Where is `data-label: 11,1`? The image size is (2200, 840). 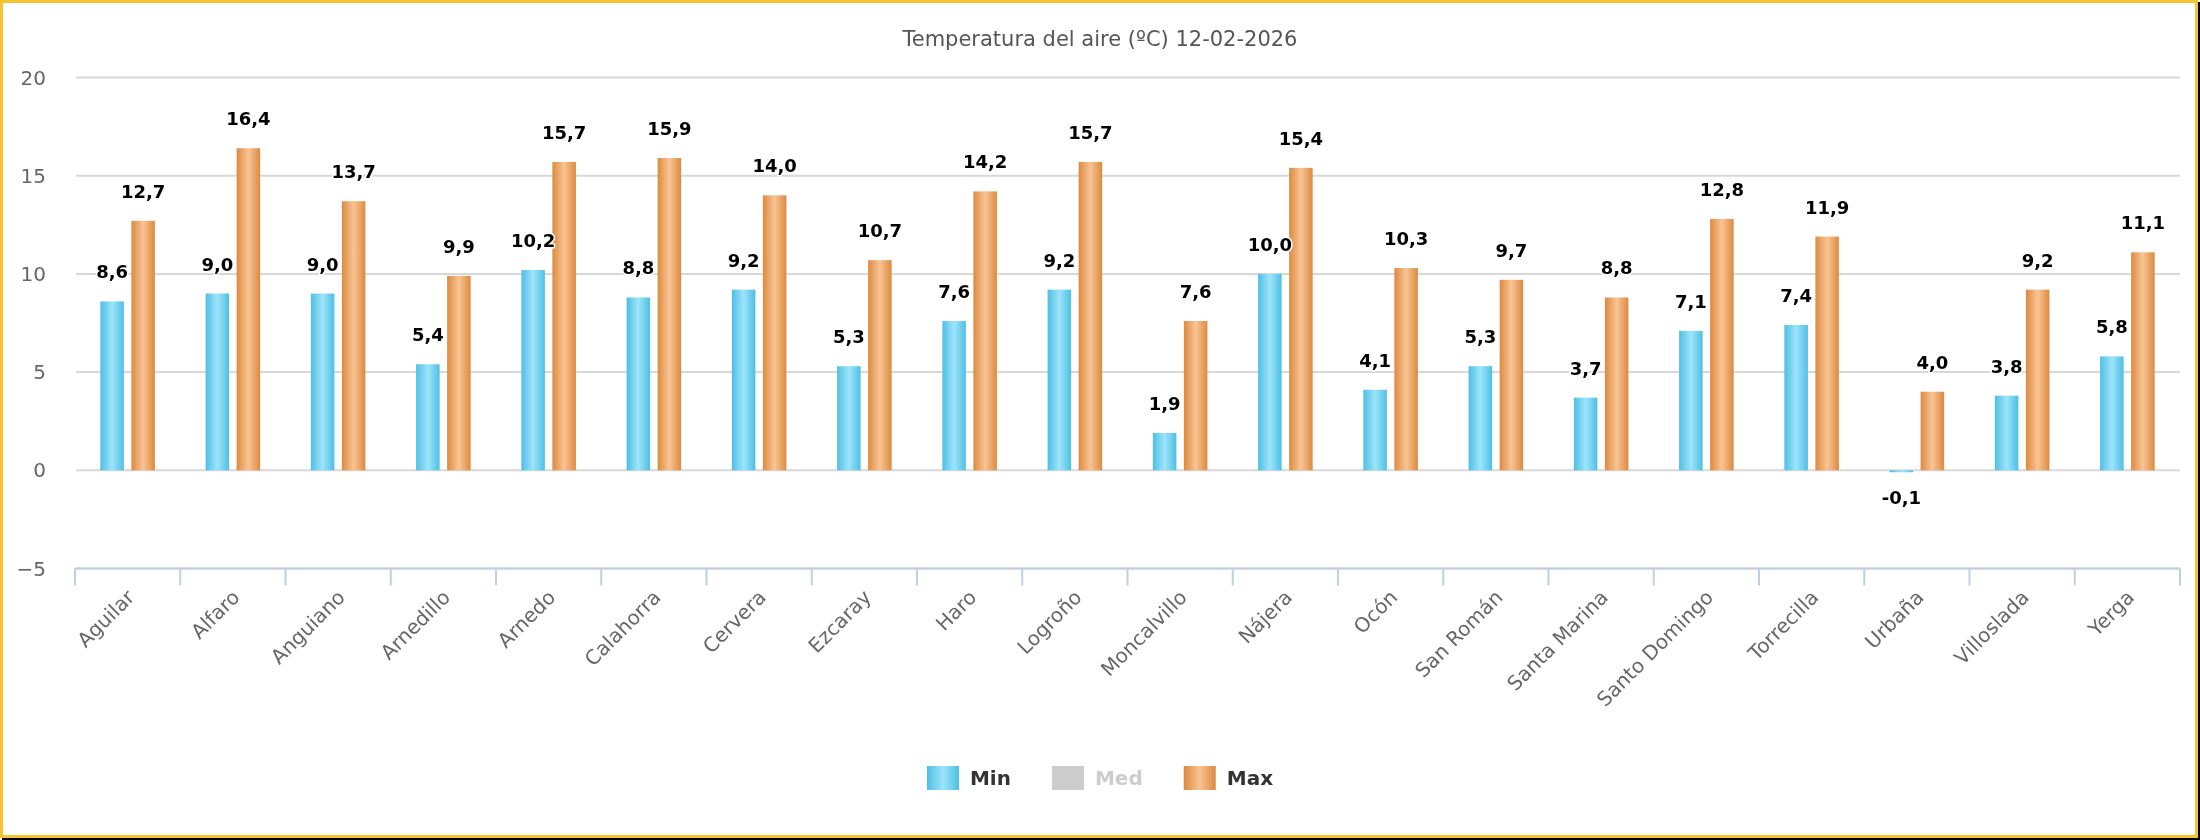
data-label: 11,1 is located at coordinates (2143, 223).